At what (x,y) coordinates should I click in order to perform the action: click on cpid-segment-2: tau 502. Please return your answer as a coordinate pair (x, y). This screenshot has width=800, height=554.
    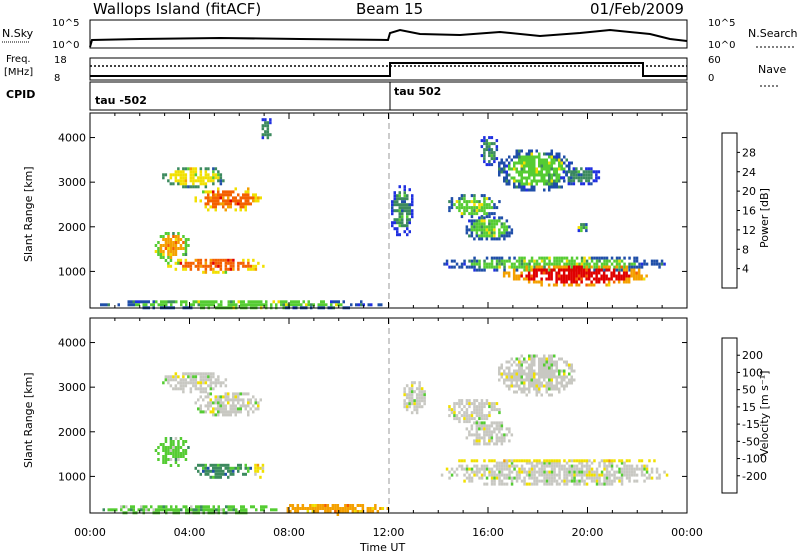
    Looking at the image, I should click on (417, 91).